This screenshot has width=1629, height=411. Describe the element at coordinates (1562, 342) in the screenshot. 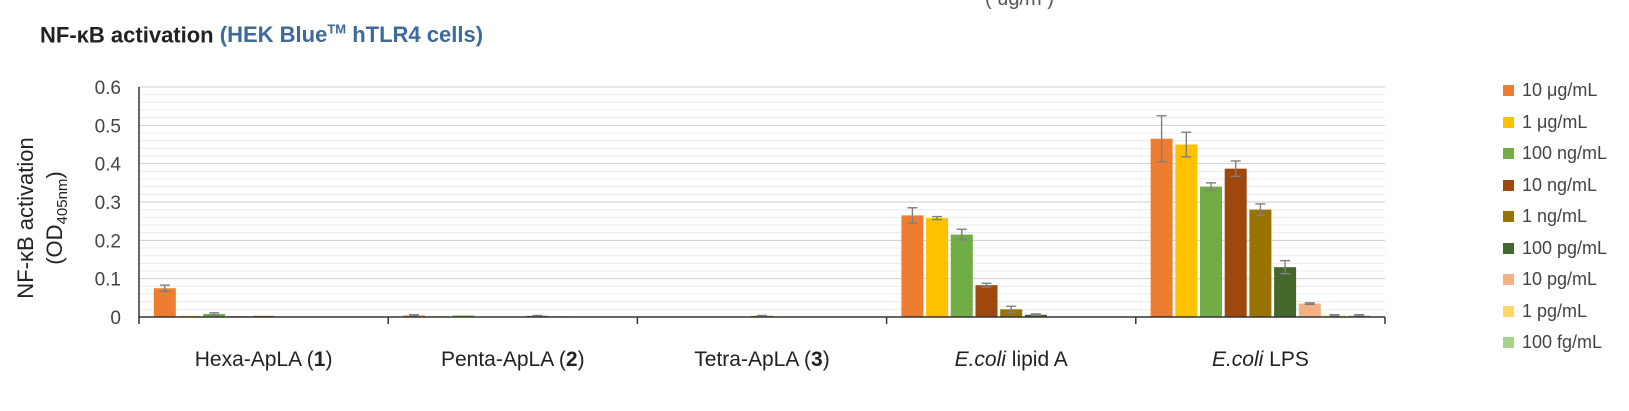

I see `legend-label: 100 fg/mL` at that location.